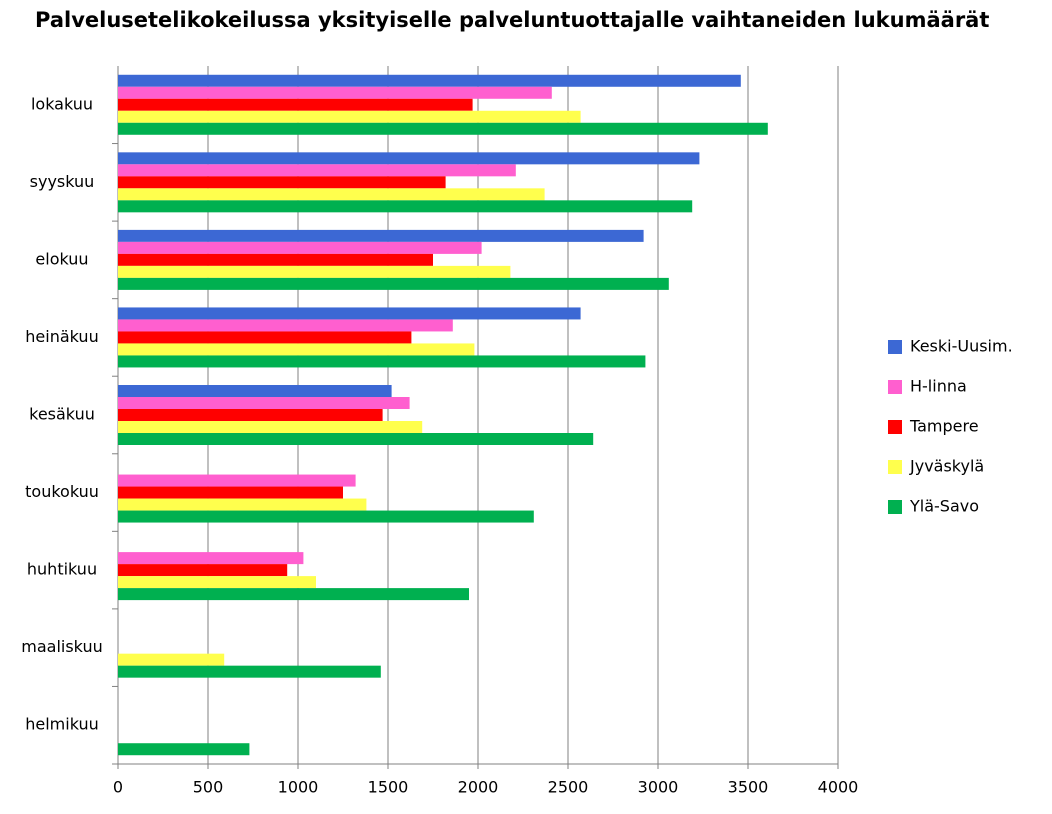 This screenshot has width=1052, height=814. I want to click on y-tick-label: huhtikuu, so click(62, 569).